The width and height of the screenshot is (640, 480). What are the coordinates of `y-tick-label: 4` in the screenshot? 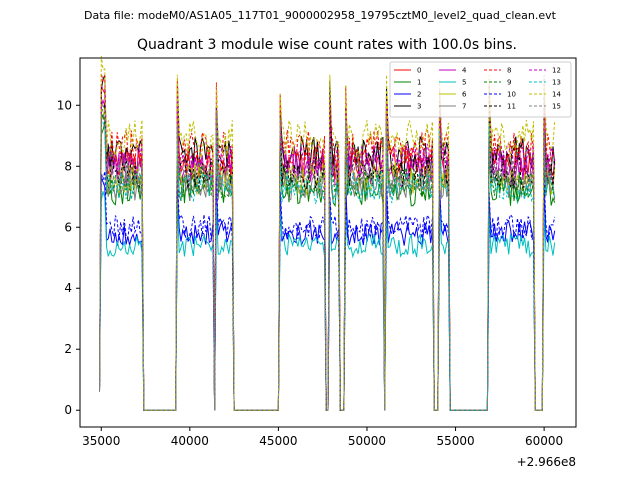 It's located at (68, 288).